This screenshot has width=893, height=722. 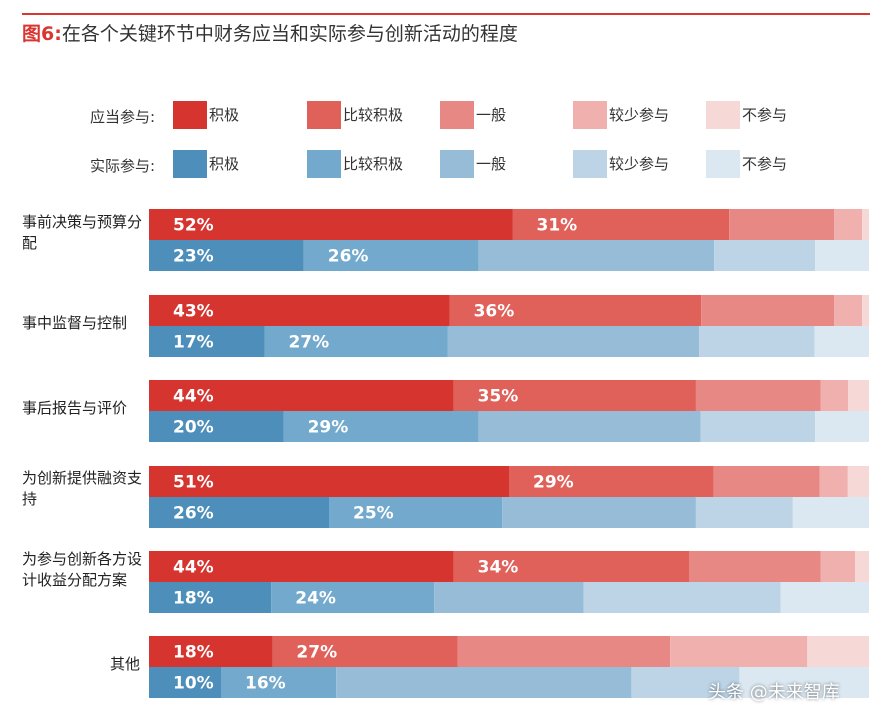 What do you see at coordinates (685, 682) in the screenshot?
I see `bar-actual-cat6-level4` at bounding box center [685, 682].